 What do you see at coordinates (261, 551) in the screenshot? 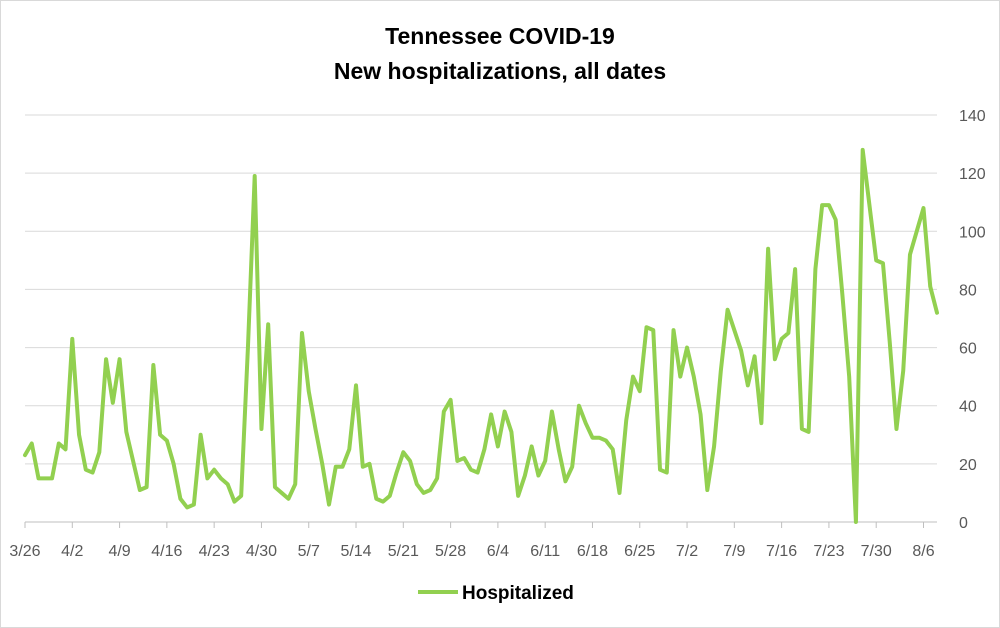
I see `x-tick-label-4-30: 4/30` at bounding box center [261, 551].